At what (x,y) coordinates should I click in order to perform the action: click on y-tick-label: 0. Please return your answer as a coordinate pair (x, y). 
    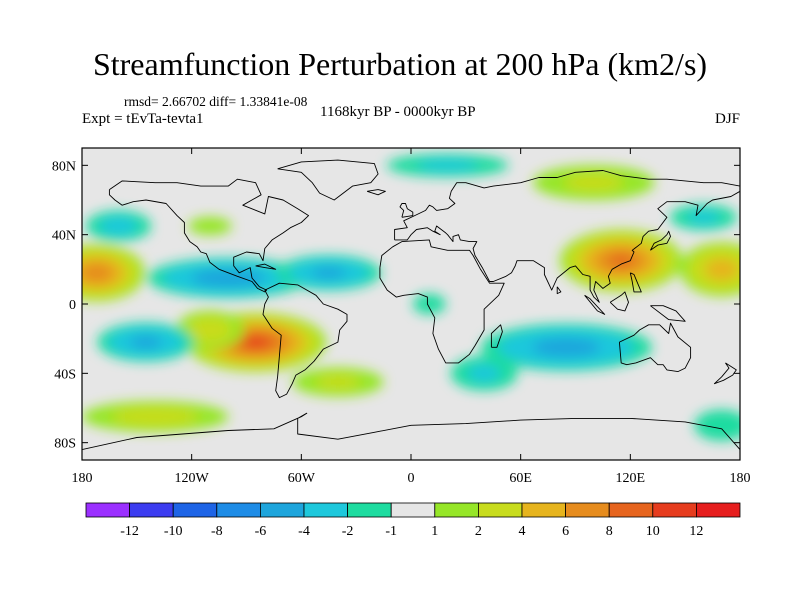
    Looking at the image, I should click on (72, 305).